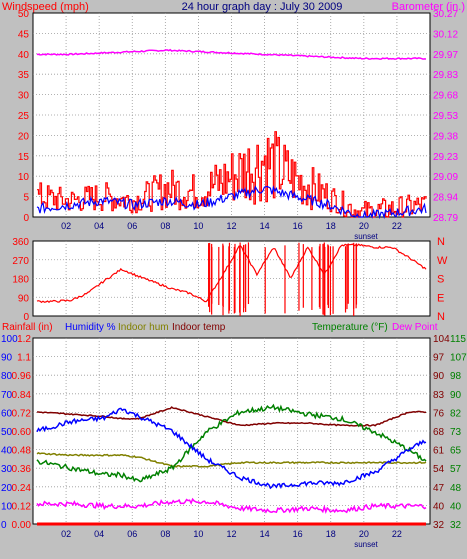 The image size is (467, 559). Describe the element at coordinates (439, 413) in the screenshot. I see `temperature-tick: 76` at that location.